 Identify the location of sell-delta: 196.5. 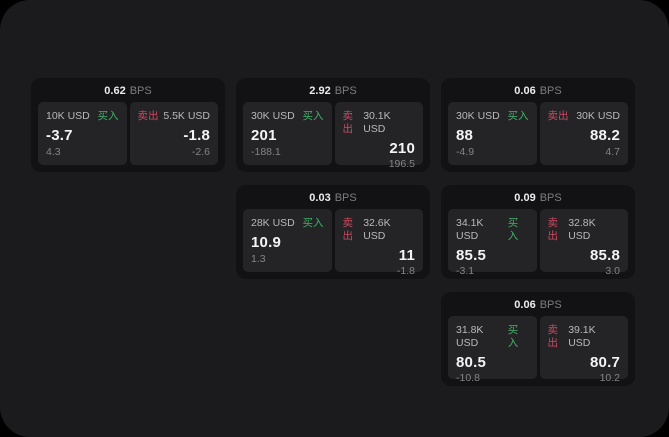
(401, 164).